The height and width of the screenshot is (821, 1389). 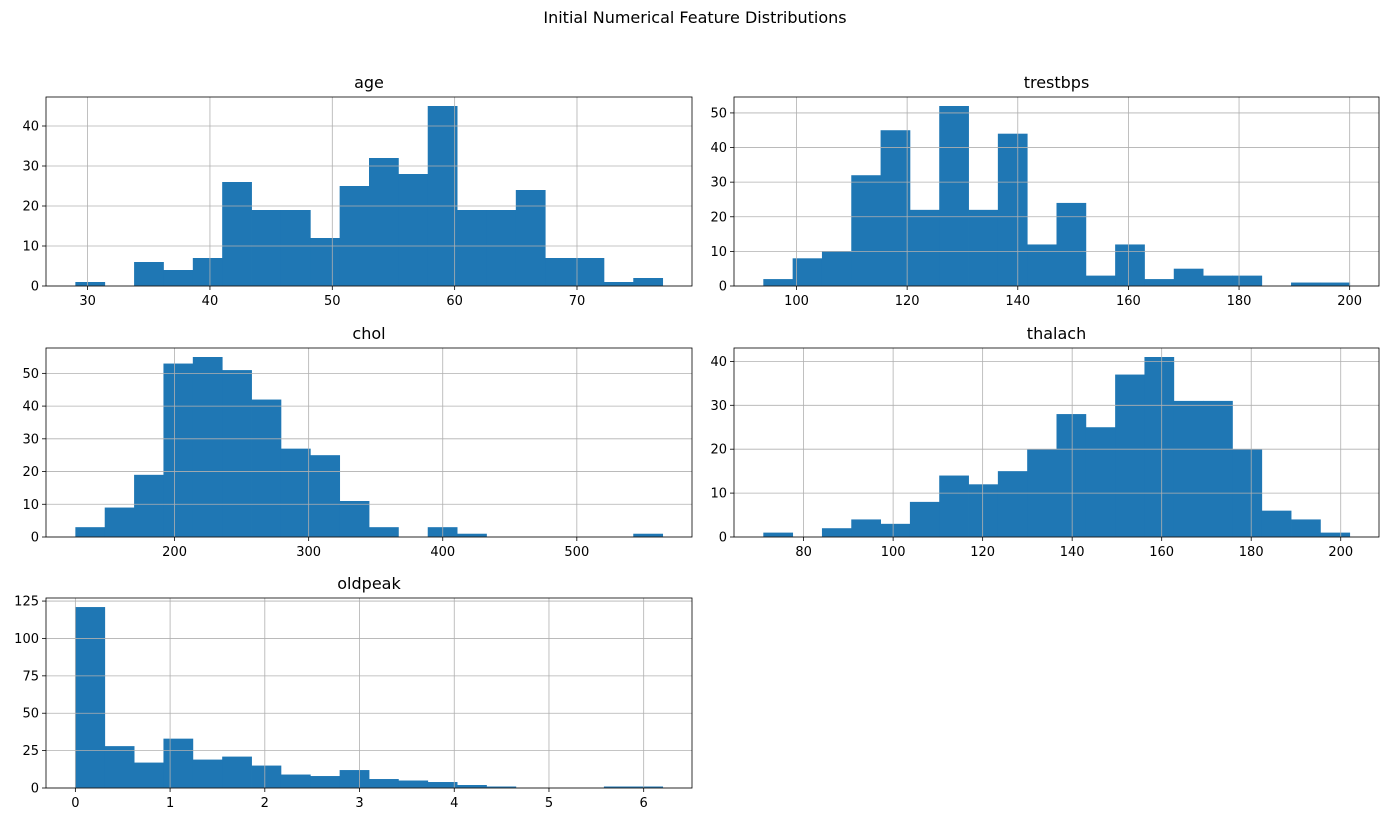 What do you see at coordinates (442, 552) in the screenshot?
I see `chol-x-tick-label: 400` at bounding box center [442, 552].